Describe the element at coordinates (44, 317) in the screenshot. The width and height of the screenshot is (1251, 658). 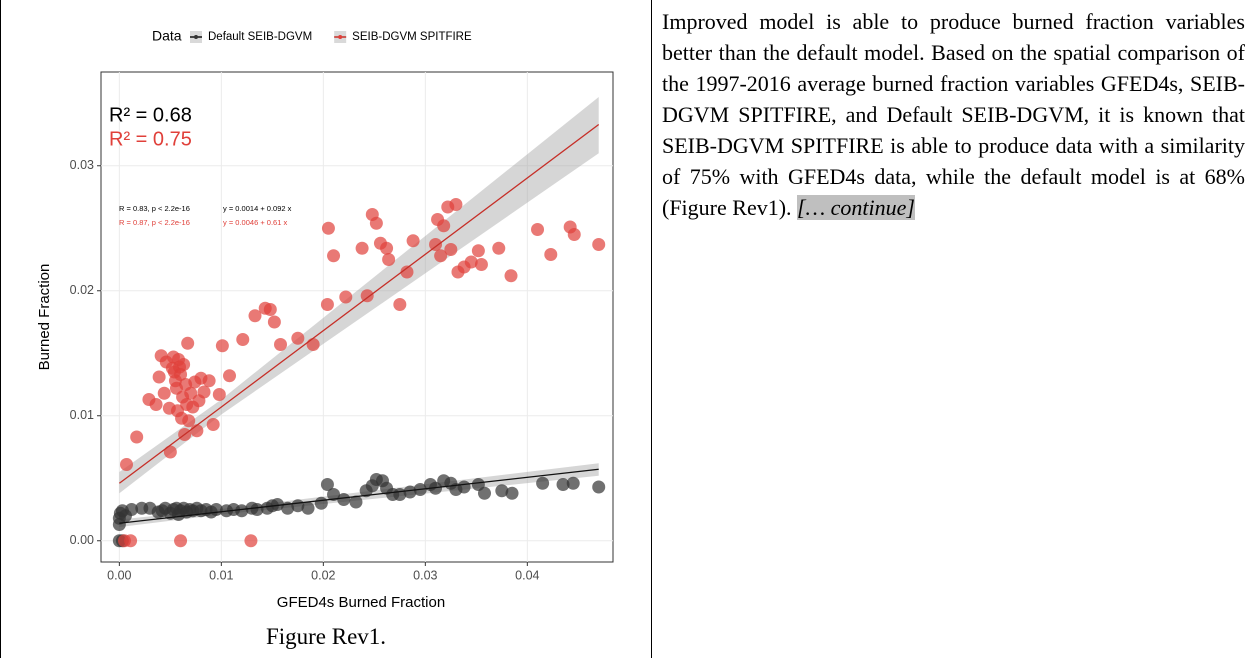
I see `y-axis-title: Burned Fraction` at that location.